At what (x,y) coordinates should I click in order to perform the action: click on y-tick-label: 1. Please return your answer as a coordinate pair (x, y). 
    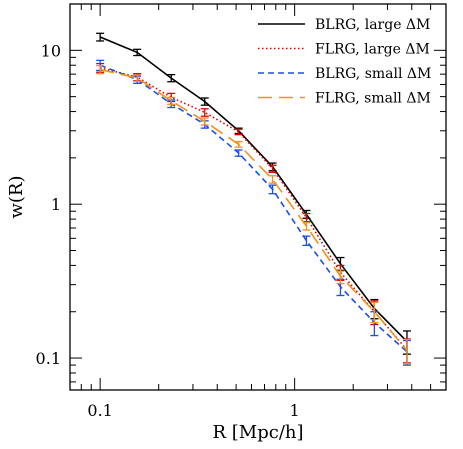
    Looking at the image, I should click on (56, 204).